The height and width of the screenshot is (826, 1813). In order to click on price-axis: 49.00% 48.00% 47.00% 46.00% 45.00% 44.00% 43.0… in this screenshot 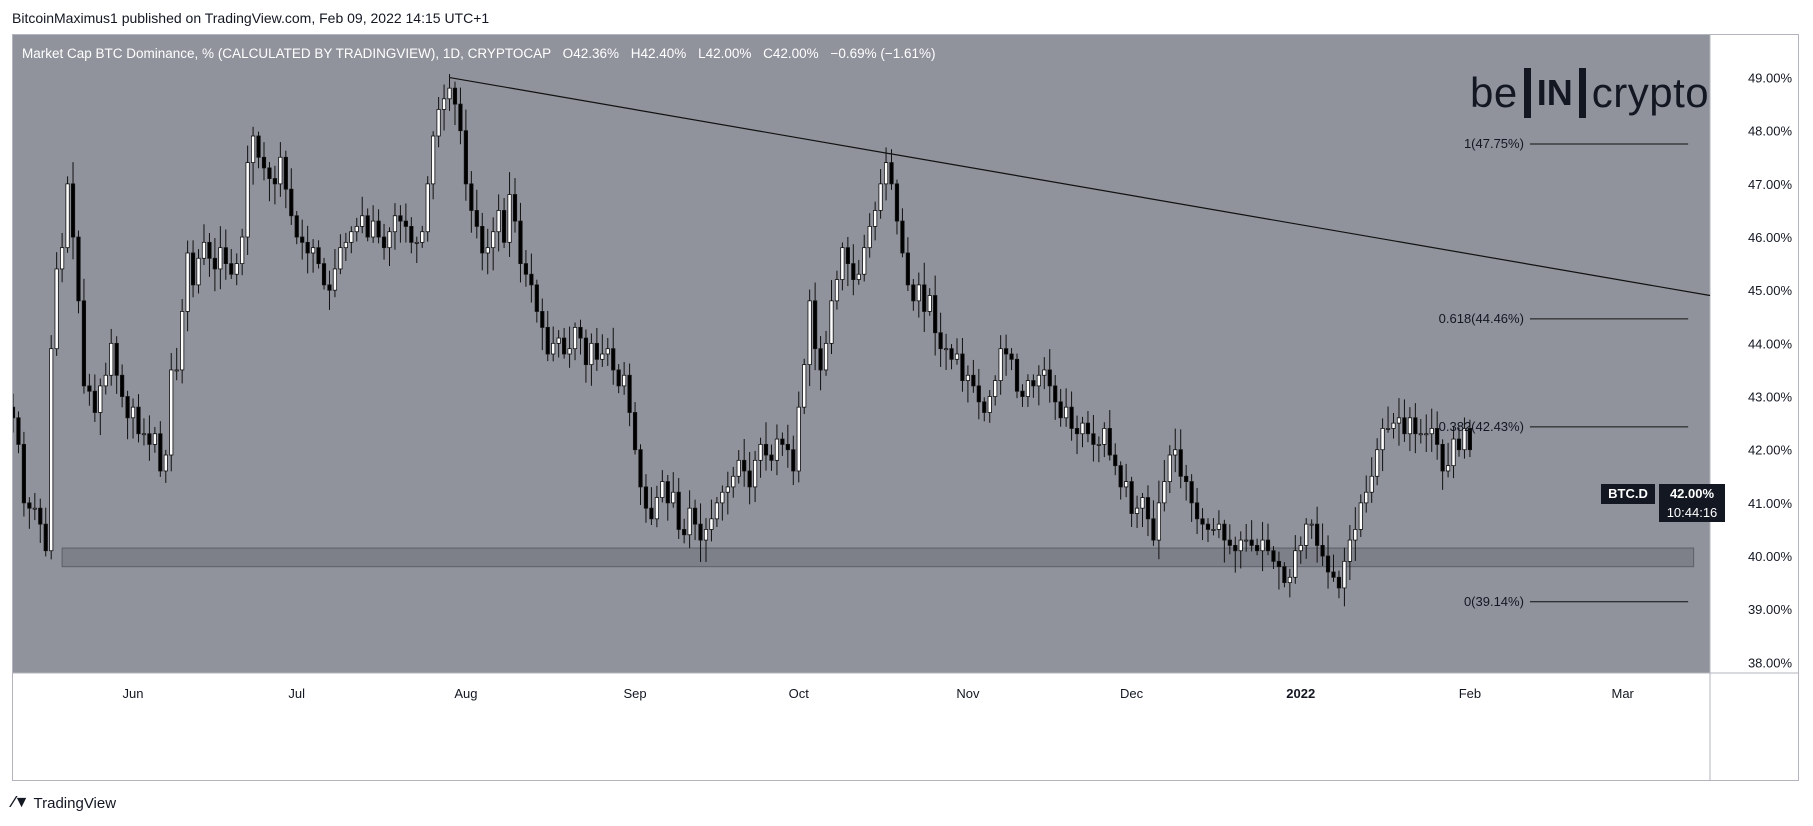, I will do `click(1770, 371)`.